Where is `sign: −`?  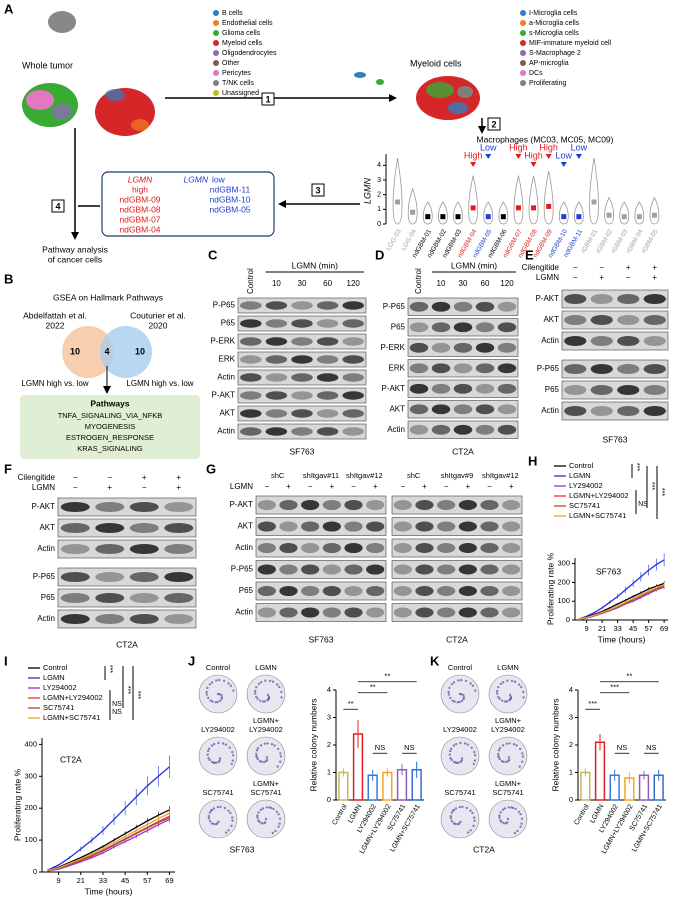 sign: − is located at coordinates (489, 486).